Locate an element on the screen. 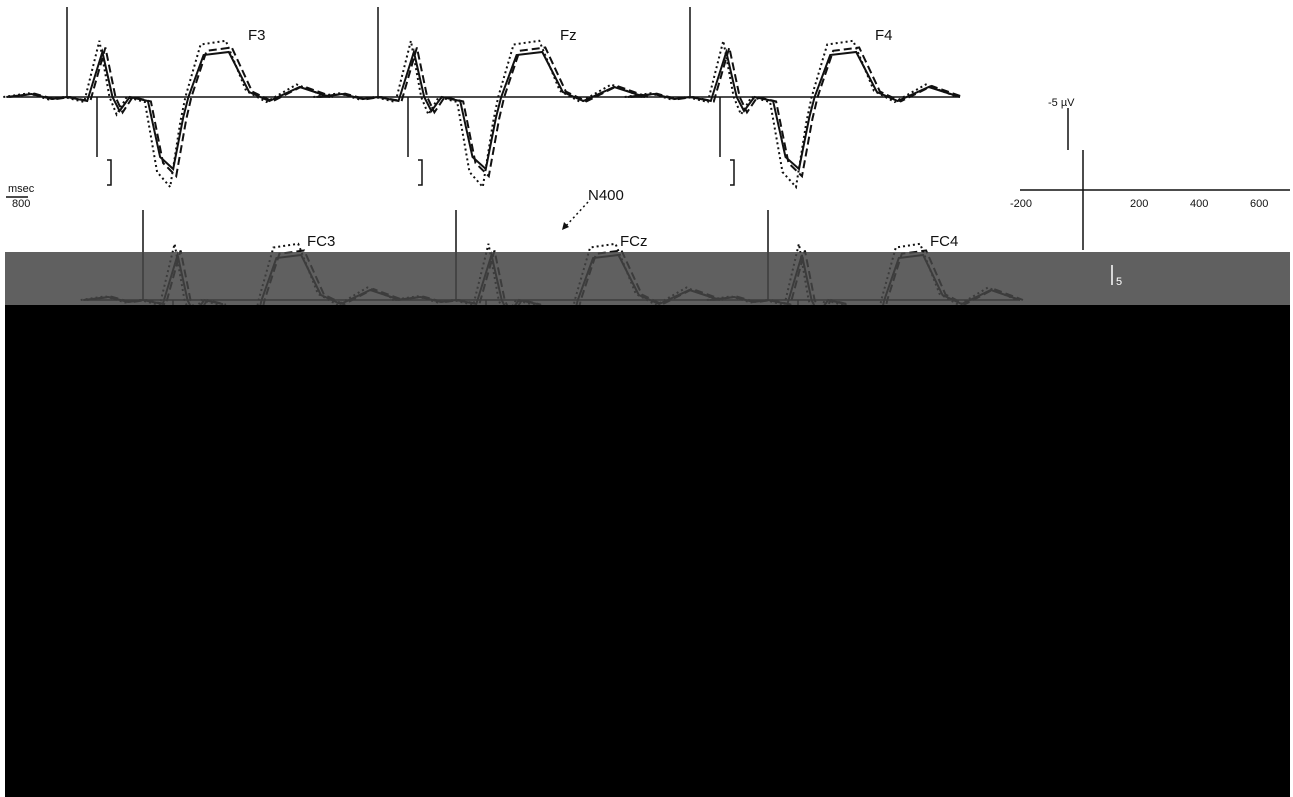  tick-label: 400 is located at coordinates (1199, 204).